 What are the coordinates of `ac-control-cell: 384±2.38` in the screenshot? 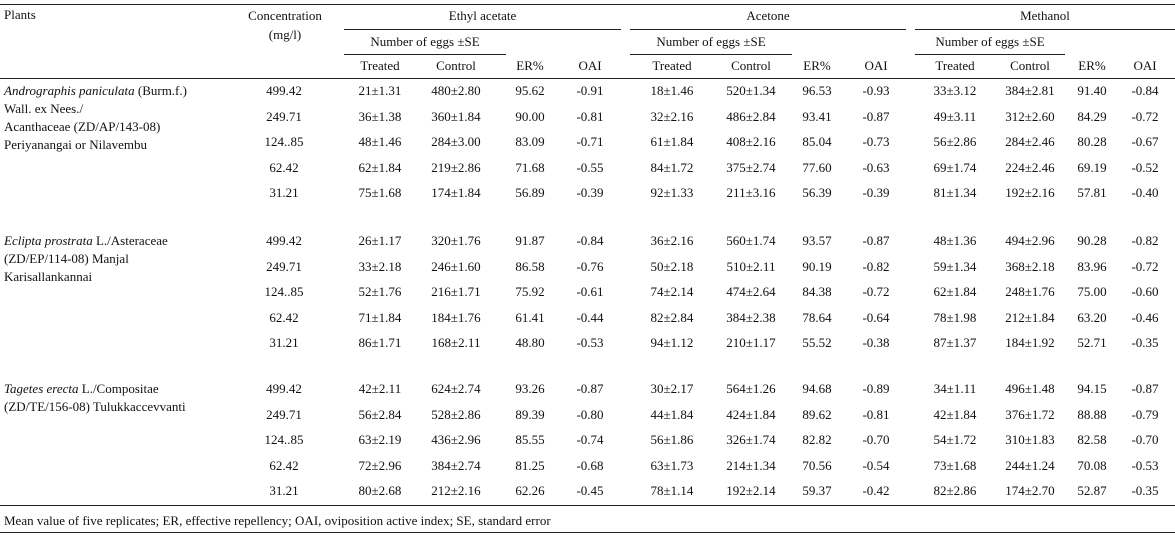 It's located at (751, 317).